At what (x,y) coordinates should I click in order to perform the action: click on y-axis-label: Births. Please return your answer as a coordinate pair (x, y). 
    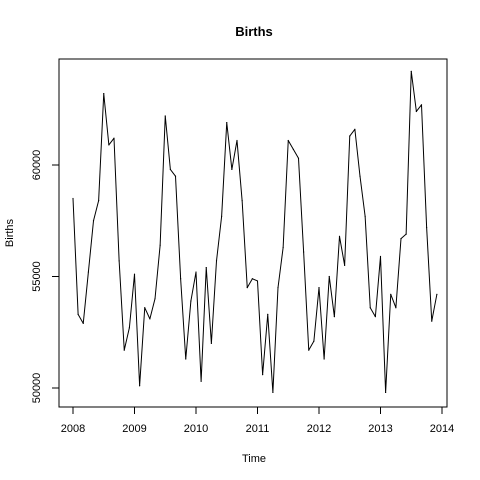
    Looking at the image, I should click on (10, 232).